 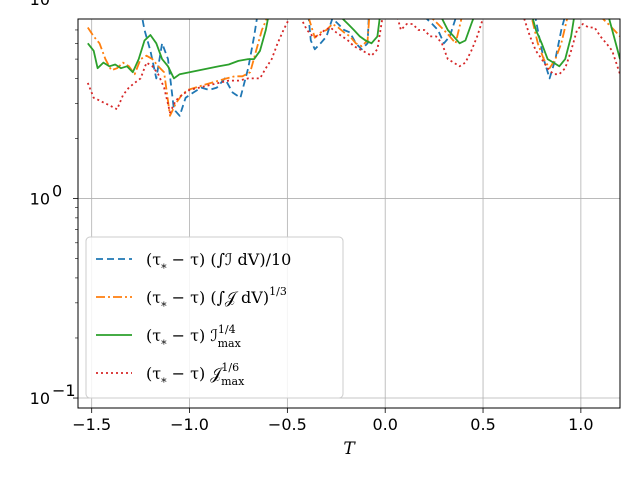 What do you see at coordinates (194, 337) in the screenshot?
I see `legend-label-3: (τ* − τ) ℐ1/4 max` at bounding box center [194, 337].